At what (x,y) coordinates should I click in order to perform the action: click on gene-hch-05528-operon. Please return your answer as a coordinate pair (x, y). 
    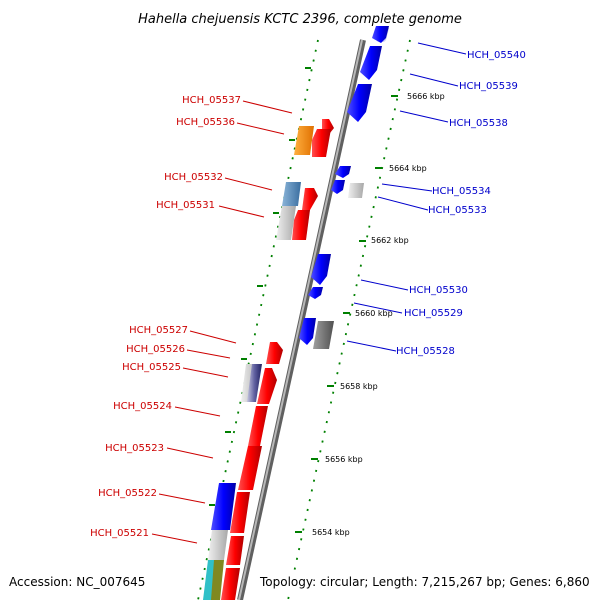
    Looking at the image, I should click on (323, 335).